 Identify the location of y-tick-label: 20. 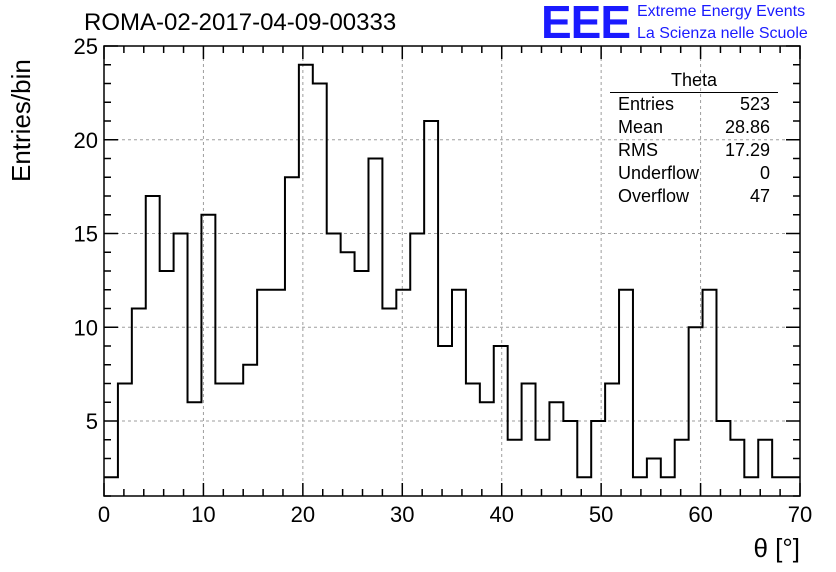
(86, 140).